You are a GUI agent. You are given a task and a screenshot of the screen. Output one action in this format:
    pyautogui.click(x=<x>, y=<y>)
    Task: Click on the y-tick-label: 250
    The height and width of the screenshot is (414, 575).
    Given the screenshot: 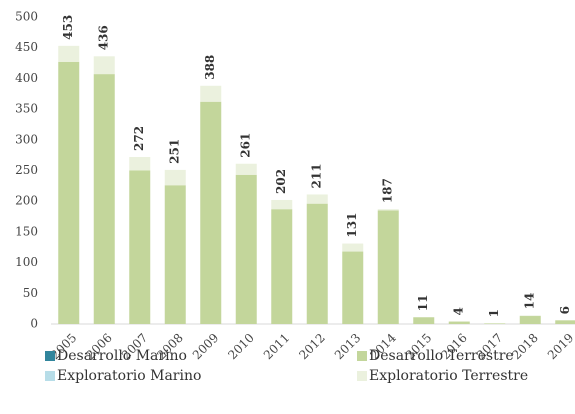 What is the action you would take?
    pyautogui.click(x=26, y=170)
    